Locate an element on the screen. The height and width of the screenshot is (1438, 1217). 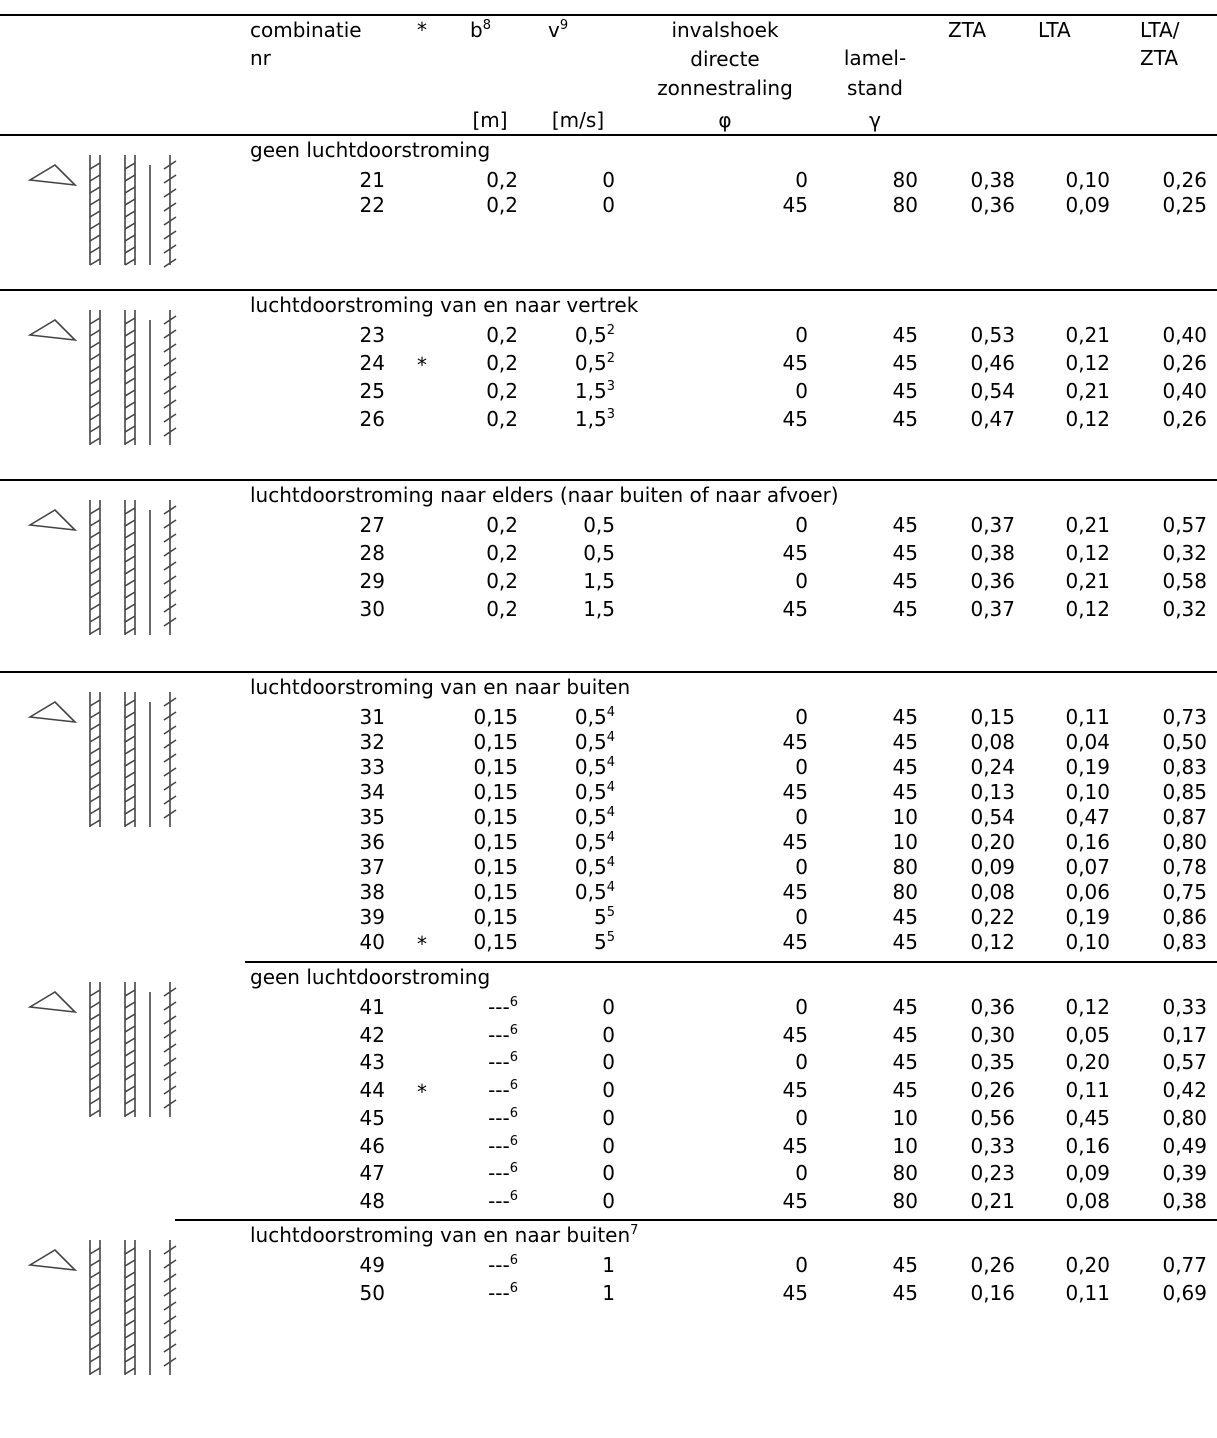
cell-b: 0,2 is located at coordinates (502, 363).